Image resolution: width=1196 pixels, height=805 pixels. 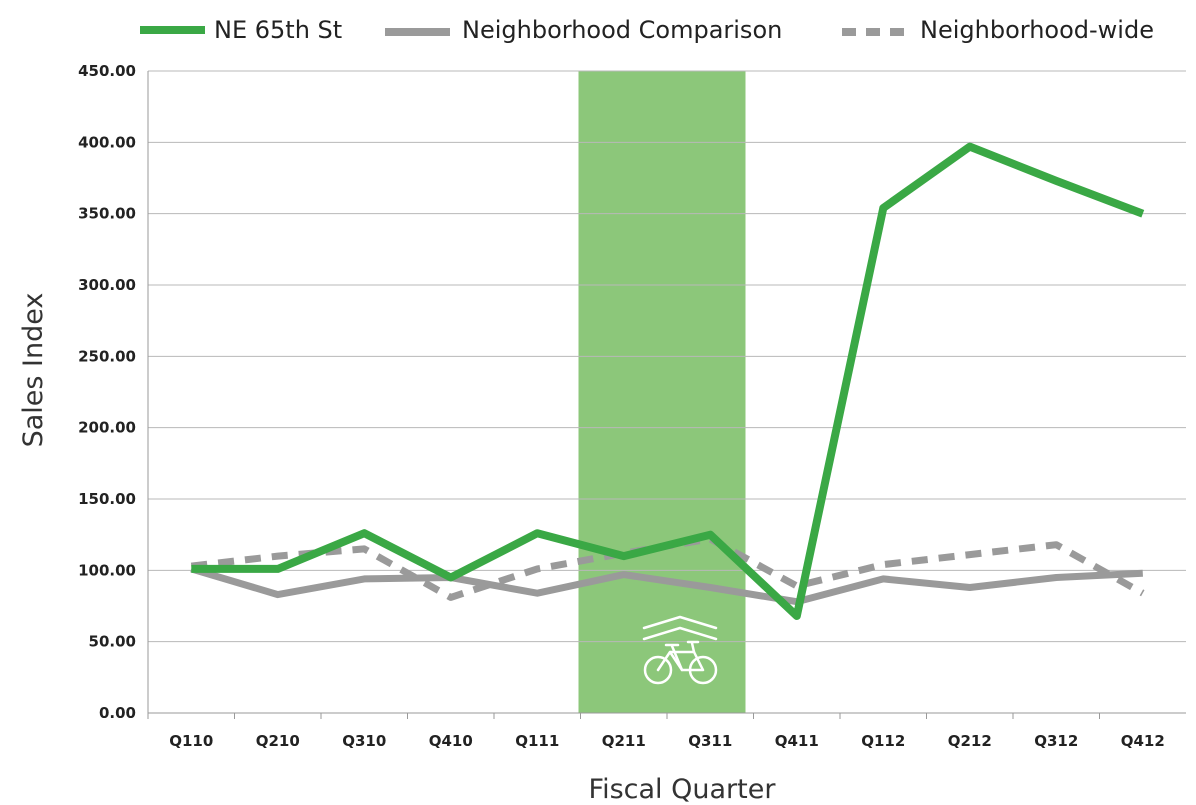 I want to click on legend-entry-ne-65th-st: NE 65th St, so click(x=241, y=30).